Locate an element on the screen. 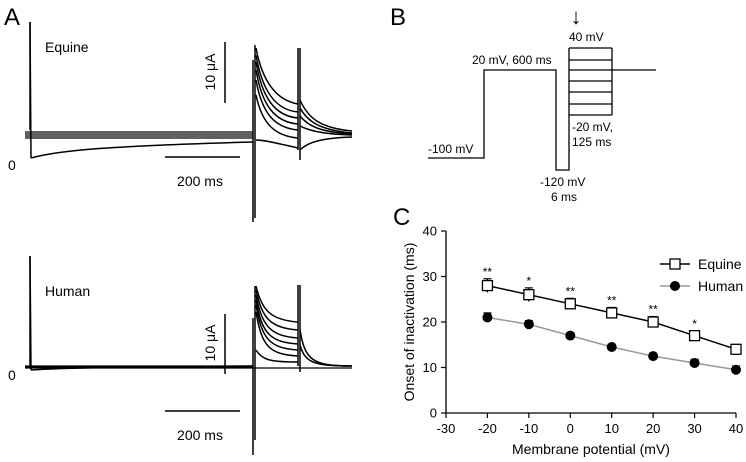 This screenshot has height=462, width=746. series-equine: ********** is located at coordinates (611, 310).